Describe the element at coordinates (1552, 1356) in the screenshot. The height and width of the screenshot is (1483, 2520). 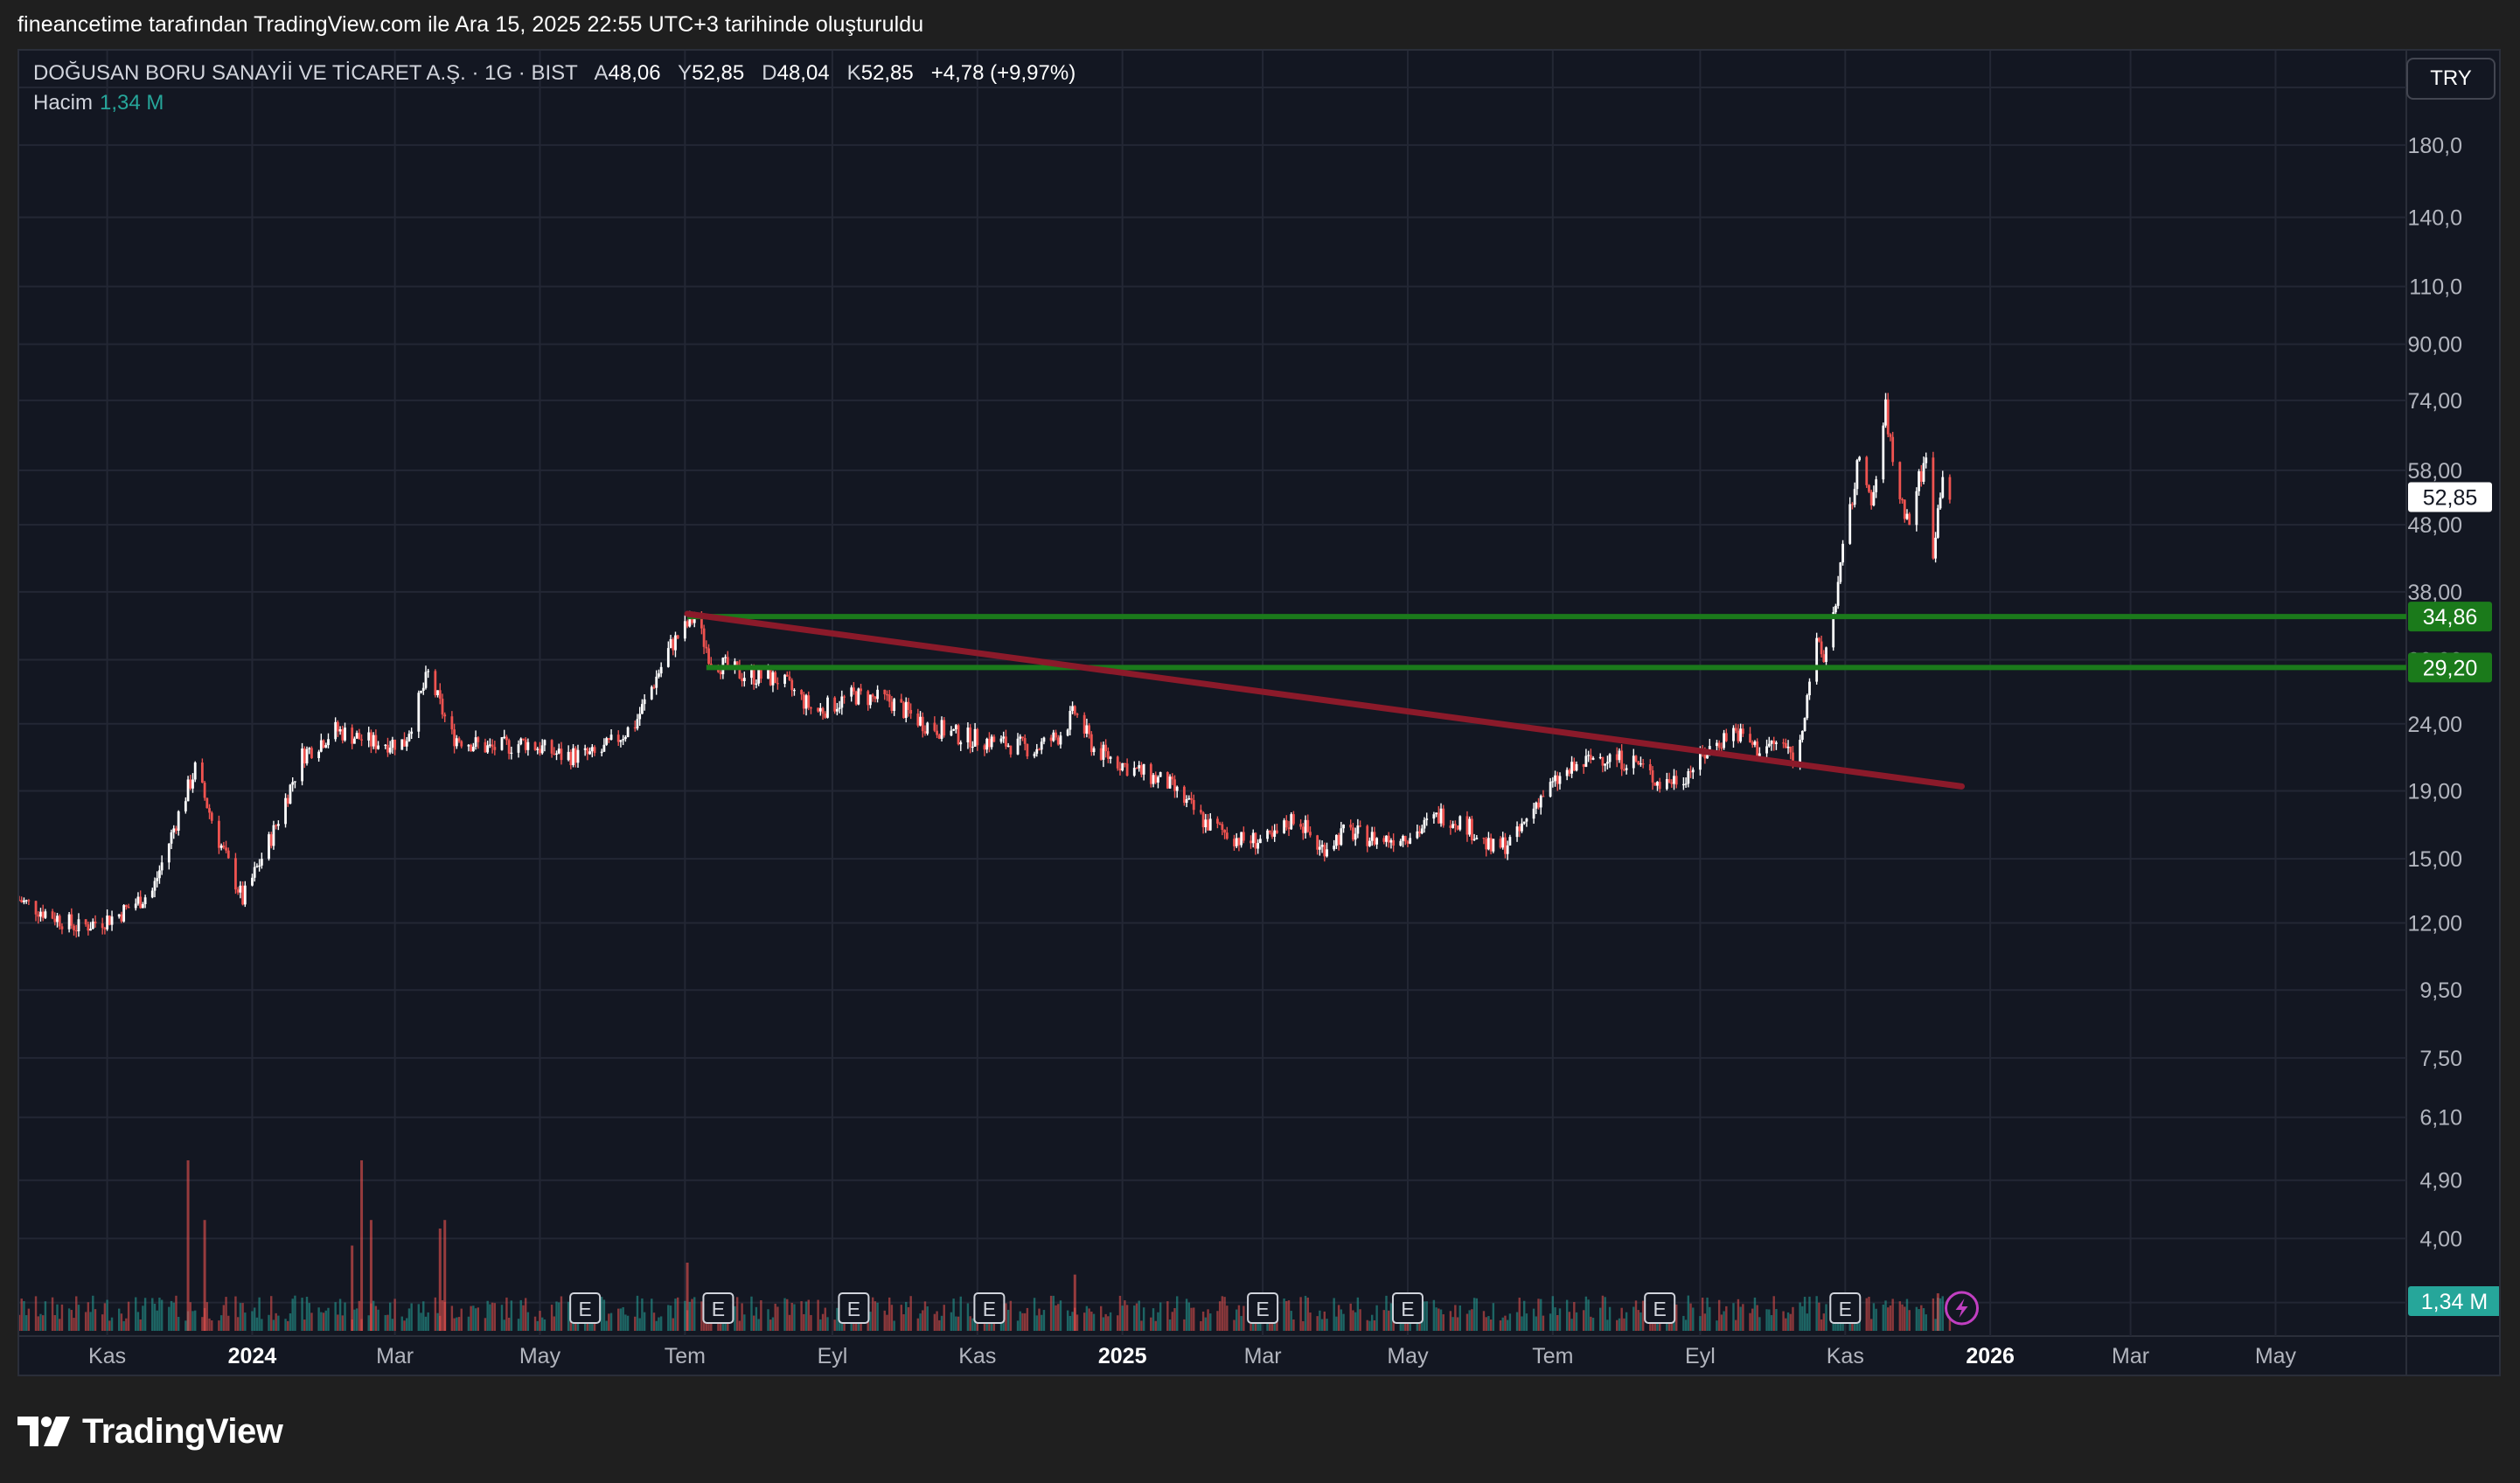
I see `x-tick-label: Tem` at that location.